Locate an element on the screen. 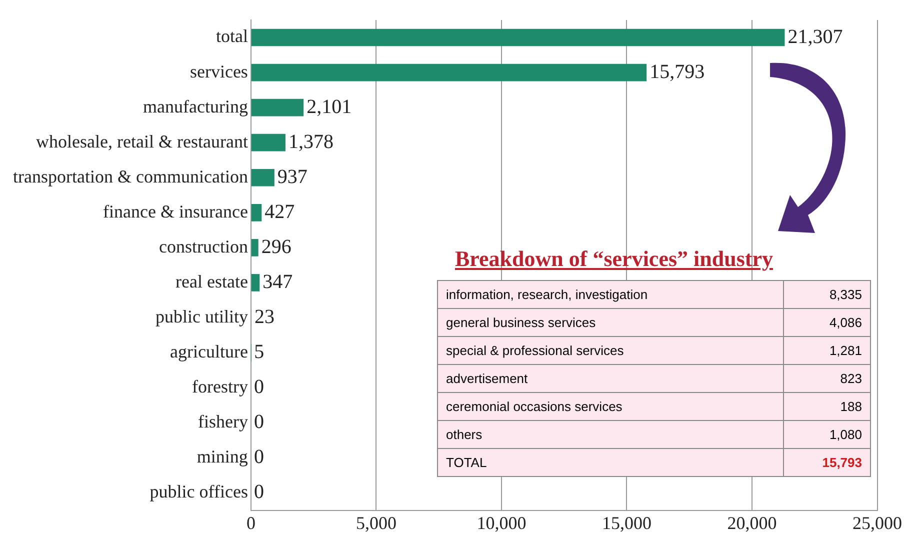 This screenshot has height=543, width=905. data-label: 21,307 is located at coordinates (815, 37).